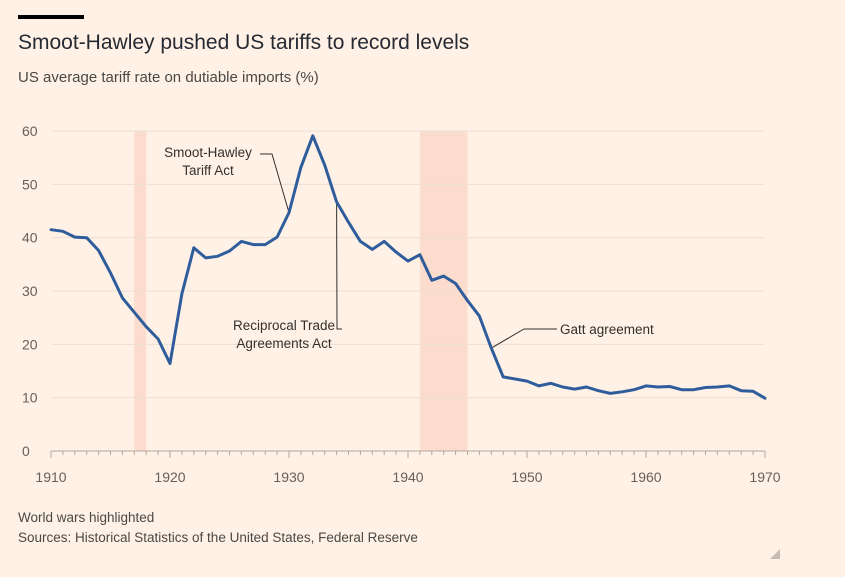  What do you see at coordinates (764, 477) in the screenshot?
I see `x-tick-label-1970: 1970` at bounding box center [764, 477].